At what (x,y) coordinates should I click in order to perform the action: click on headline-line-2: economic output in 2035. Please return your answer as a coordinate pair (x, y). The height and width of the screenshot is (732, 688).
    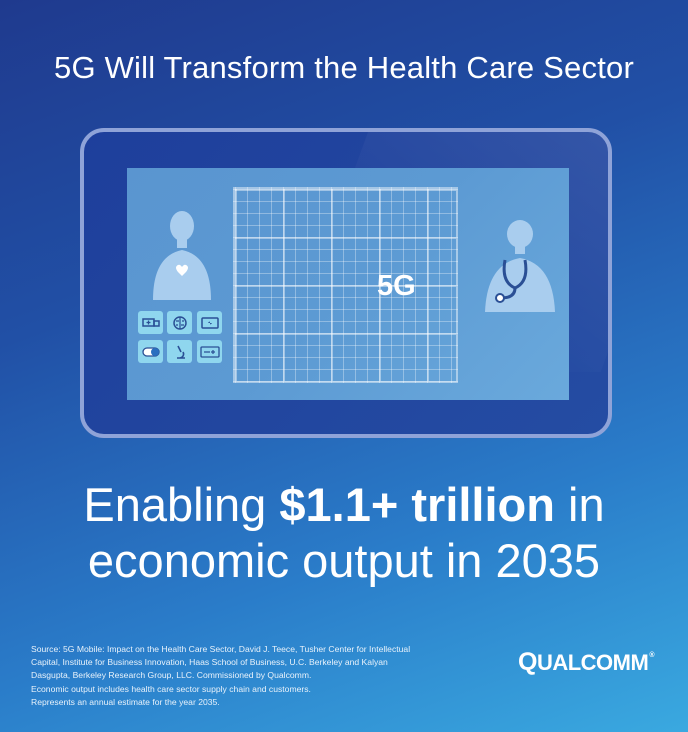
    Looking at the image, I should click on (344, 560).